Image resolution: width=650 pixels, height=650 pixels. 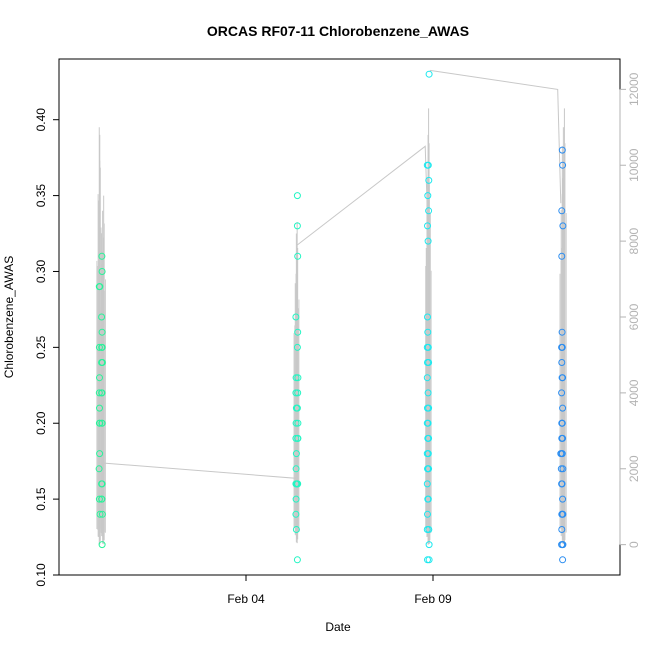 I want to click on y2-tick-label: 6000, so click(x=634, y=316).